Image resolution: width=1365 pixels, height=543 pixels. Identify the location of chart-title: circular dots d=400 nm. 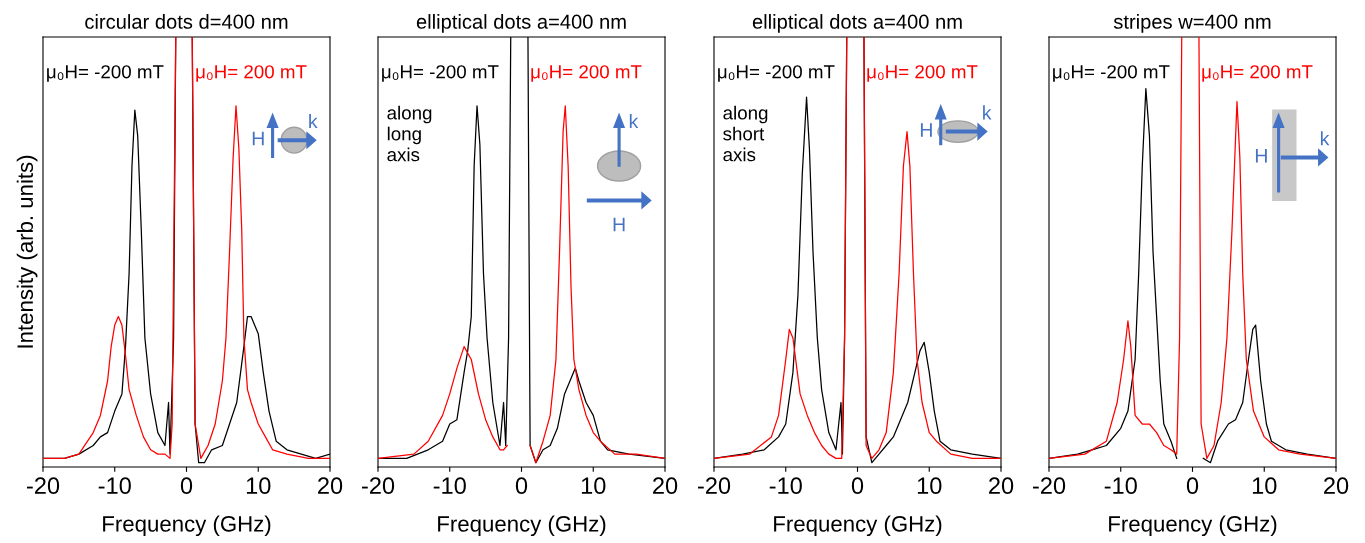
(186, 21).